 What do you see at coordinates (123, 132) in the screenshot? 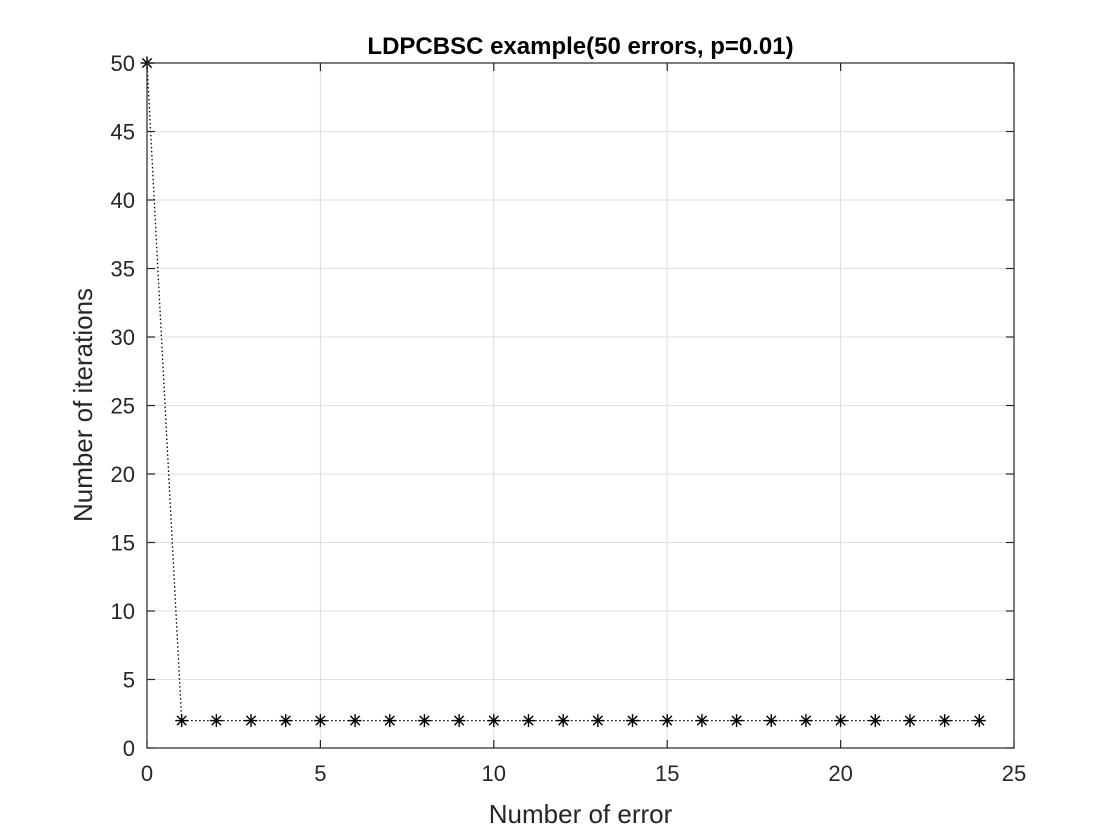
I see `y-tick-label: 45` at bounding box center [123, 132].